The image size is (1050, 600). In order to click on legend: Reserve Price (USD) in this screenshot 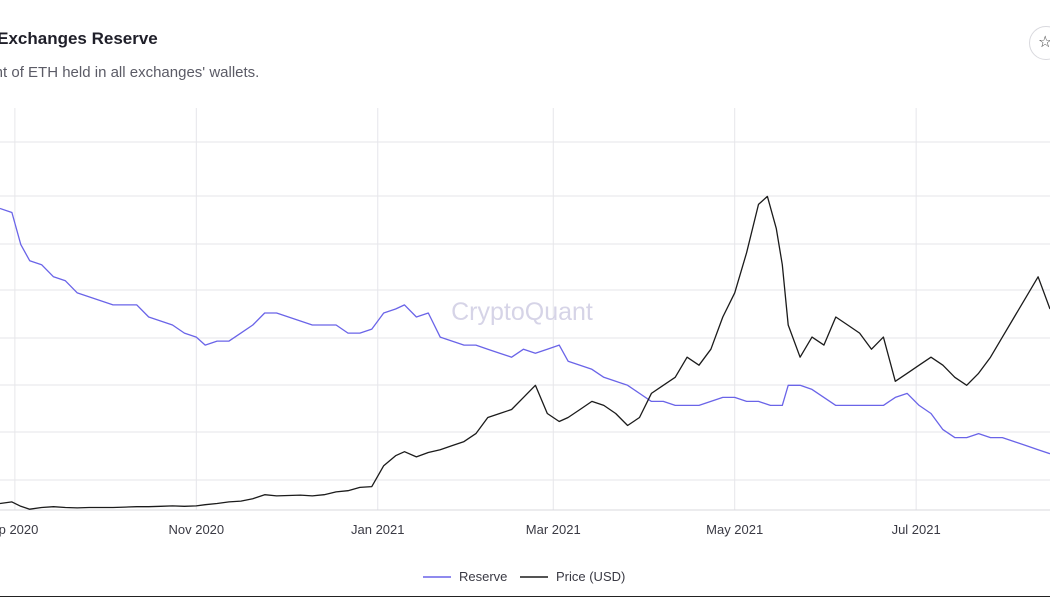, I will do `click(524, 576)`.